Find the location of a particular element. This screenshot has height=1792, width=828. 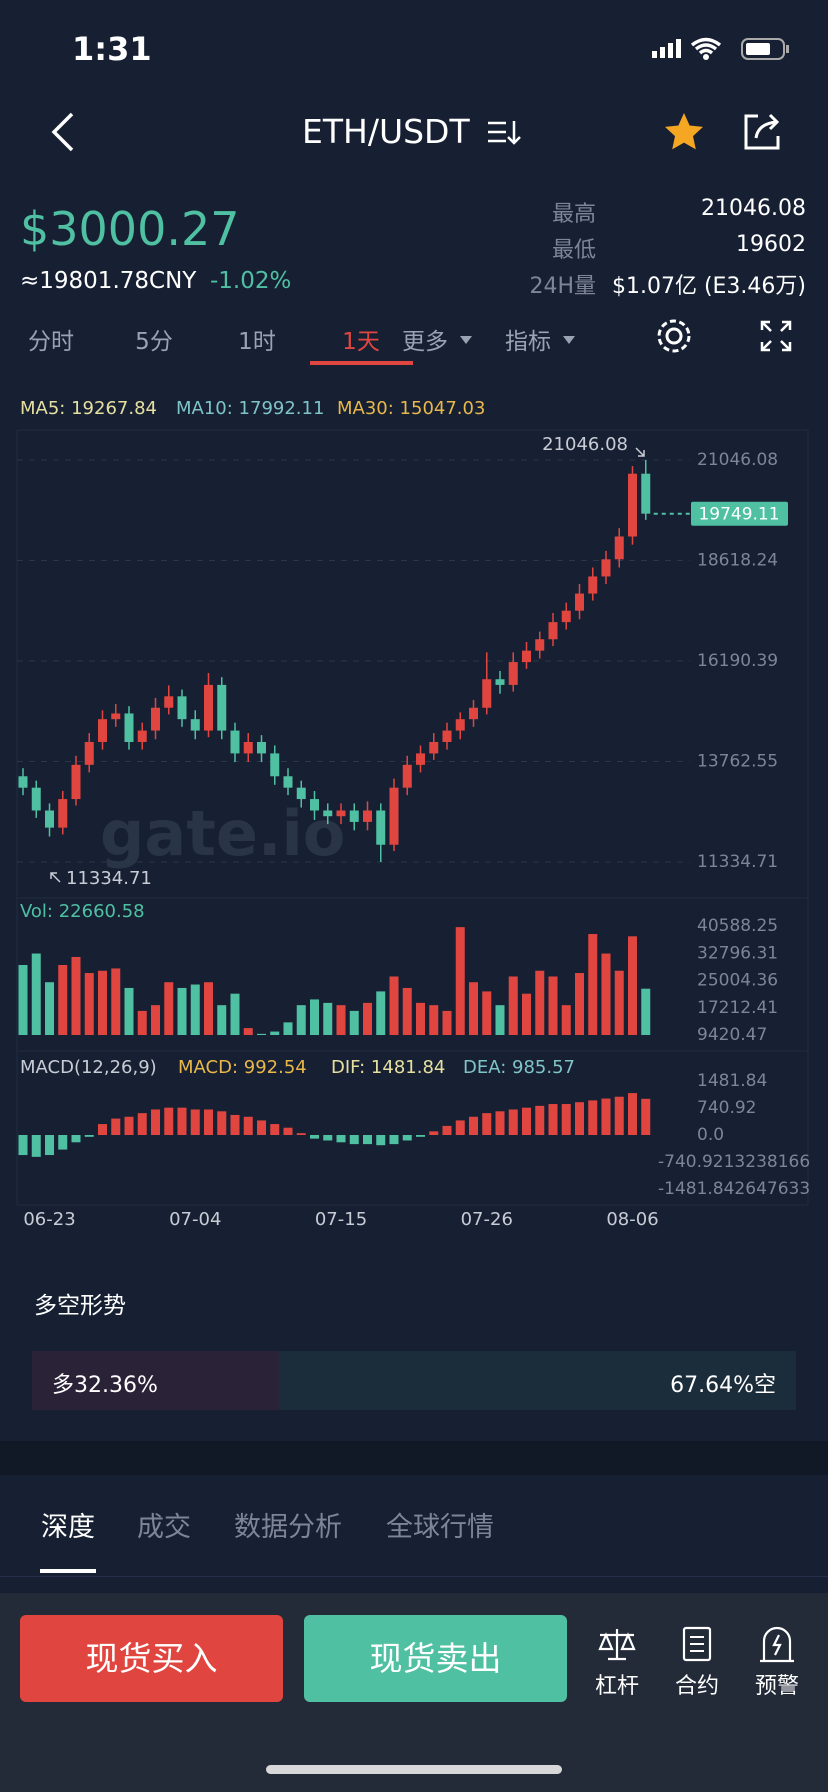

section-tab: 成交 is located at coordinates (164, 1527).